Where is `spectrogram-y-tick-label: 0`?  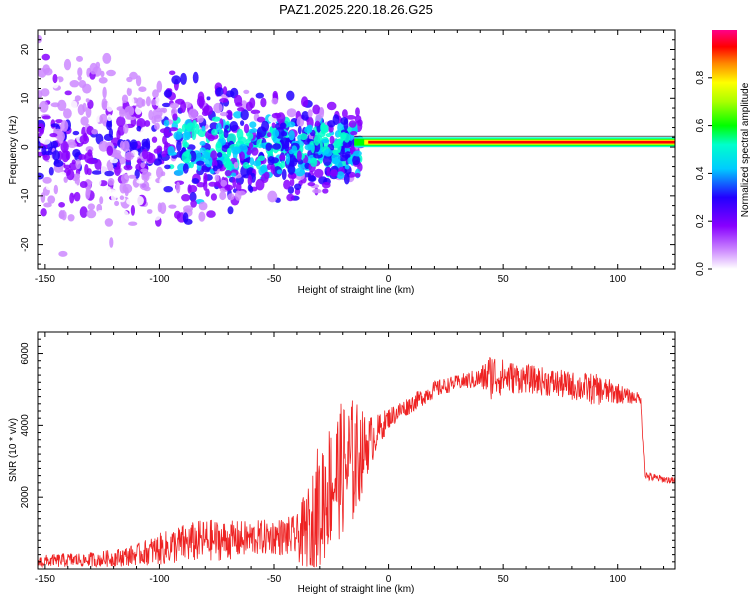 spectrogram-y-tick-label: 0 is located at coordinates (25, 147).